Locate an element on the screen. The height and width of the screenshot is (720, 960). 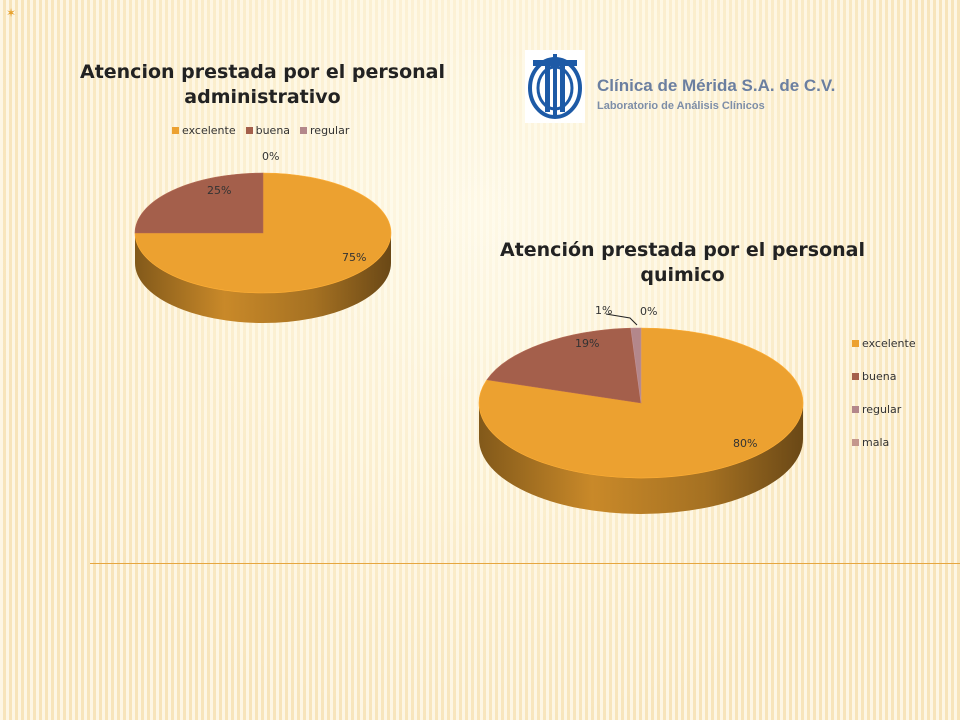
corner-star-icon: ✶ is located at coordinates (11, 13).